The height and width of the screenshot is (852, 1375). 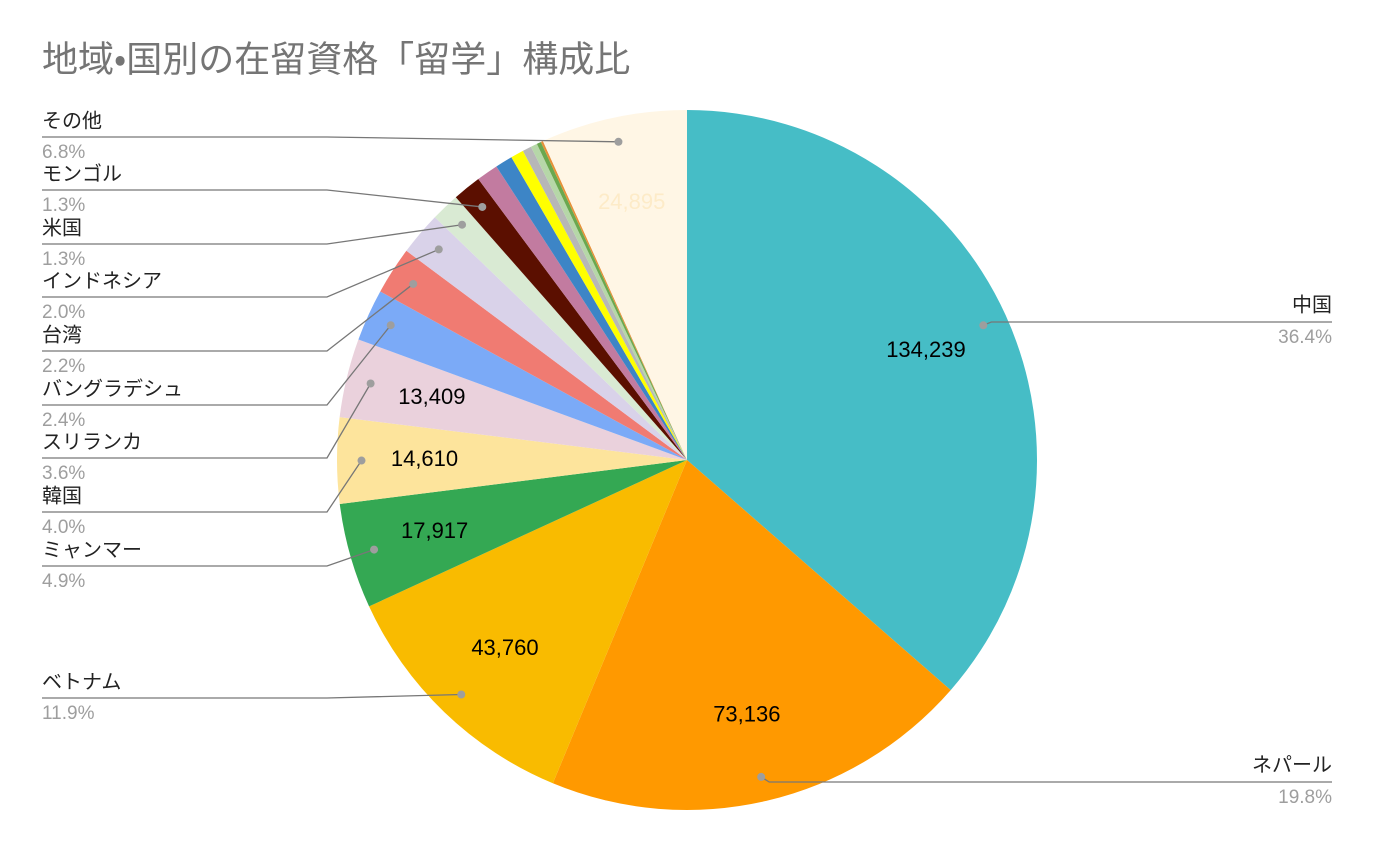 What do you see at coordinates (68, 713) in the screenshot?
I see `percent-label: 11.9%` at bounding box center [68, 713].